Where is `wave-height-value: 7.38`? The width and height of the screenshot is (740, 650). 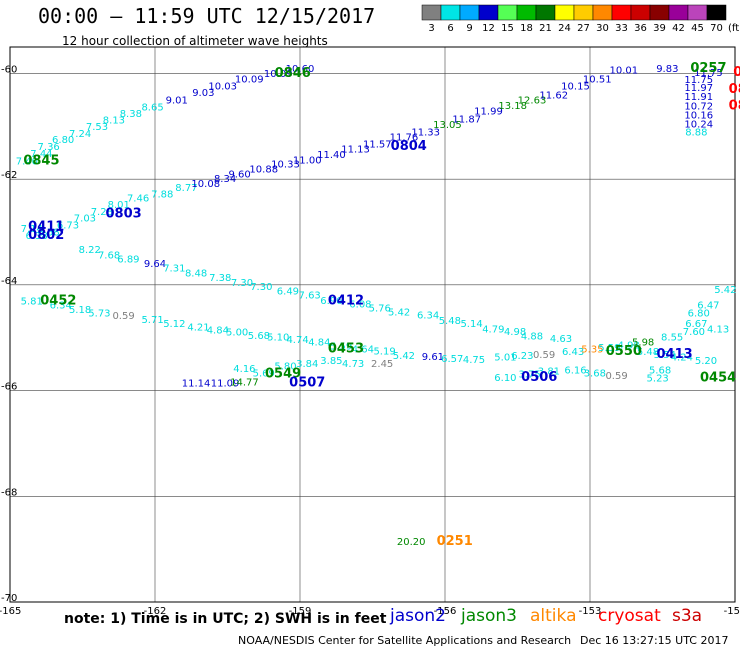 wave-height-value: 7.38 is located at coordinates (220, 278).